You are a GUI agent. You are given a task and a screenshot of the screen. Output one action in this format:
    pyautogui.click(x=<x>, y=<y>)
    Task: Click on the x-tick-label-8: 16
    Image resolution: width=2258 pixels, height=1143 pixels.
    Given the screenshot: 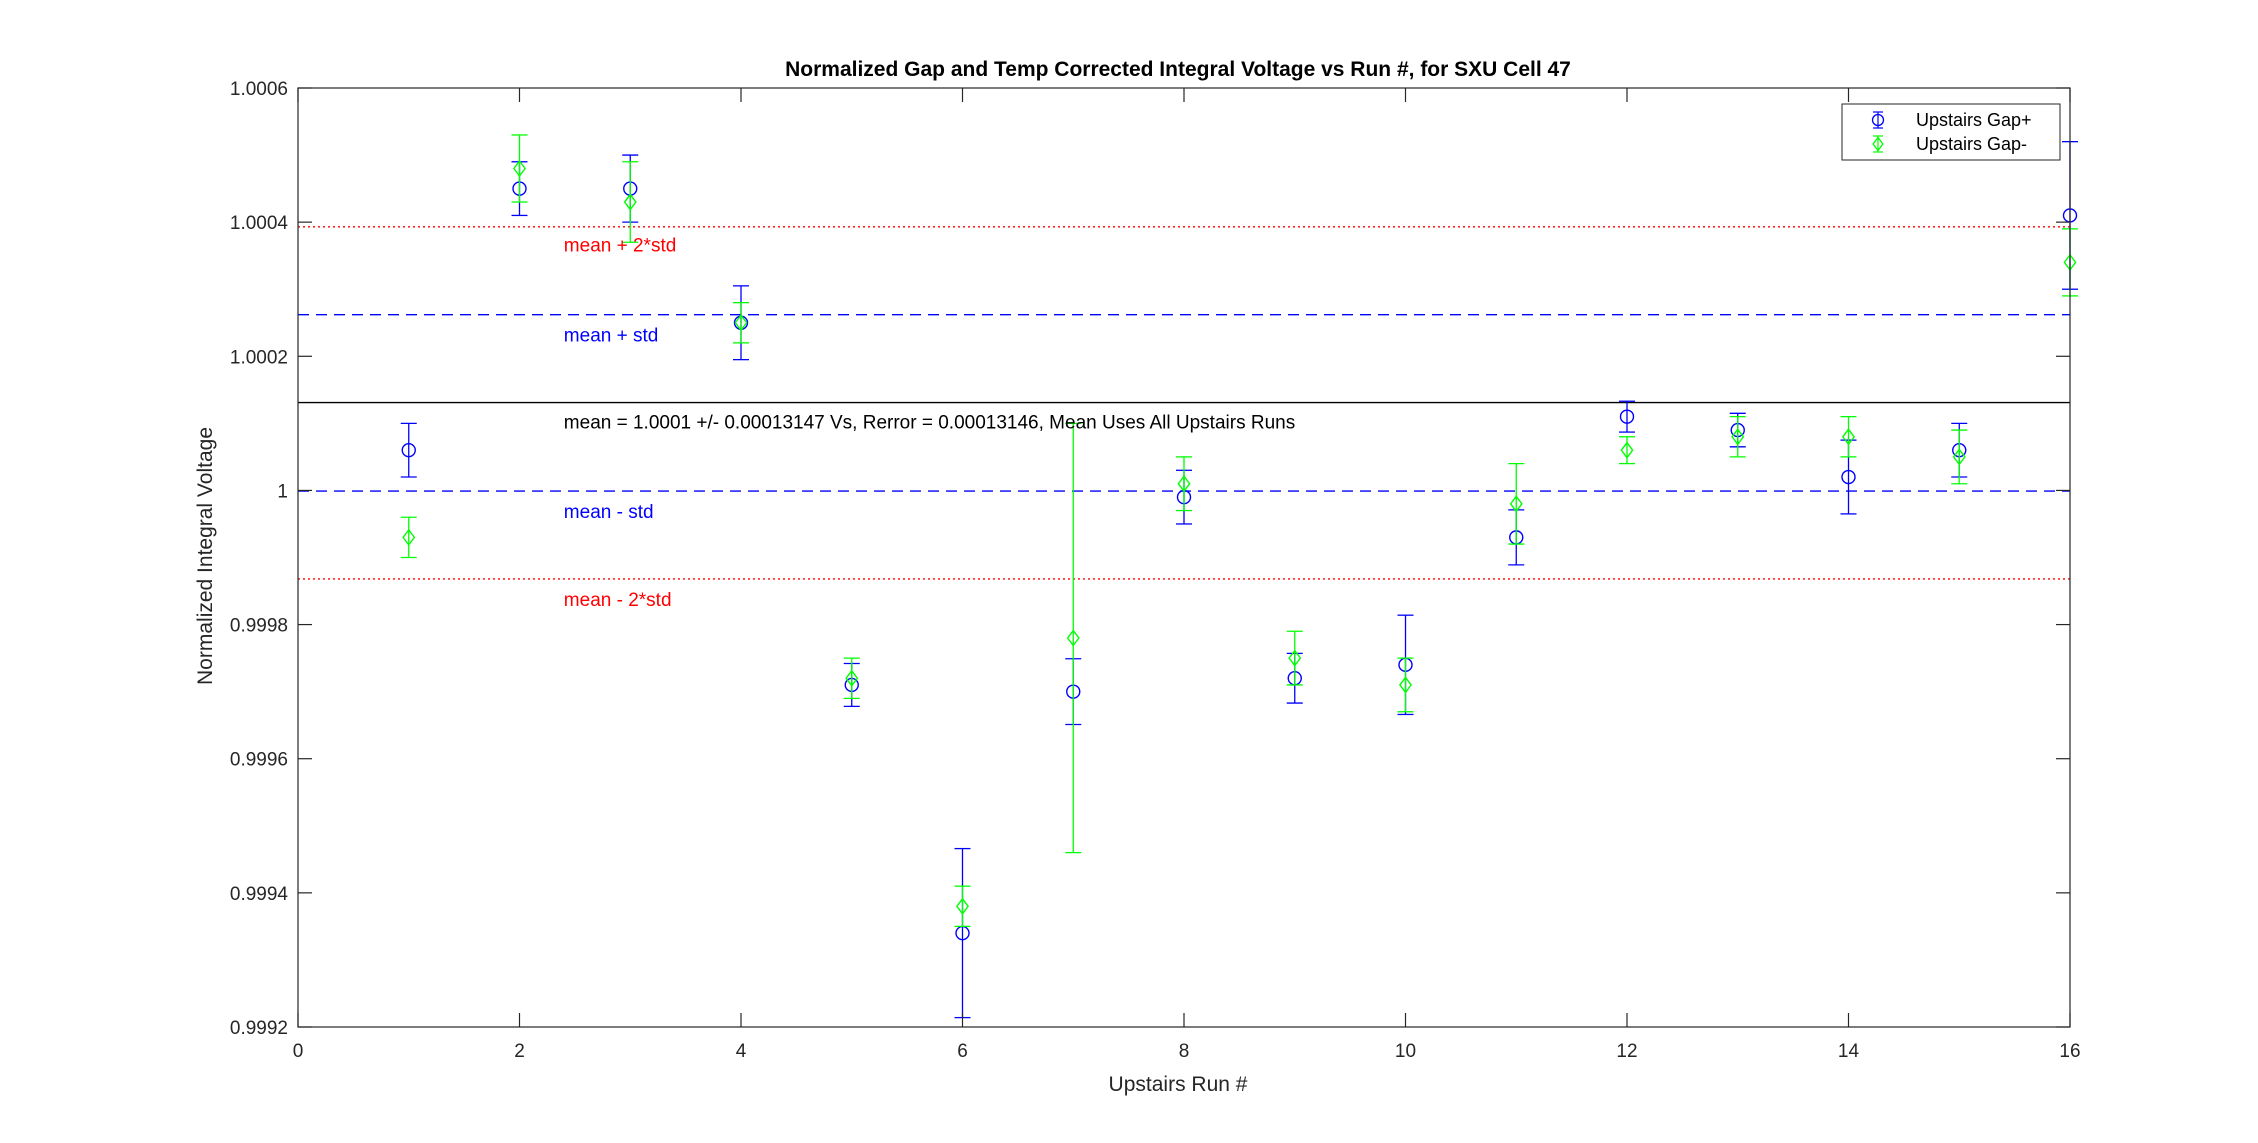 What is the action you would take?
    pyautogui.click(x=2069, y=1051)
    